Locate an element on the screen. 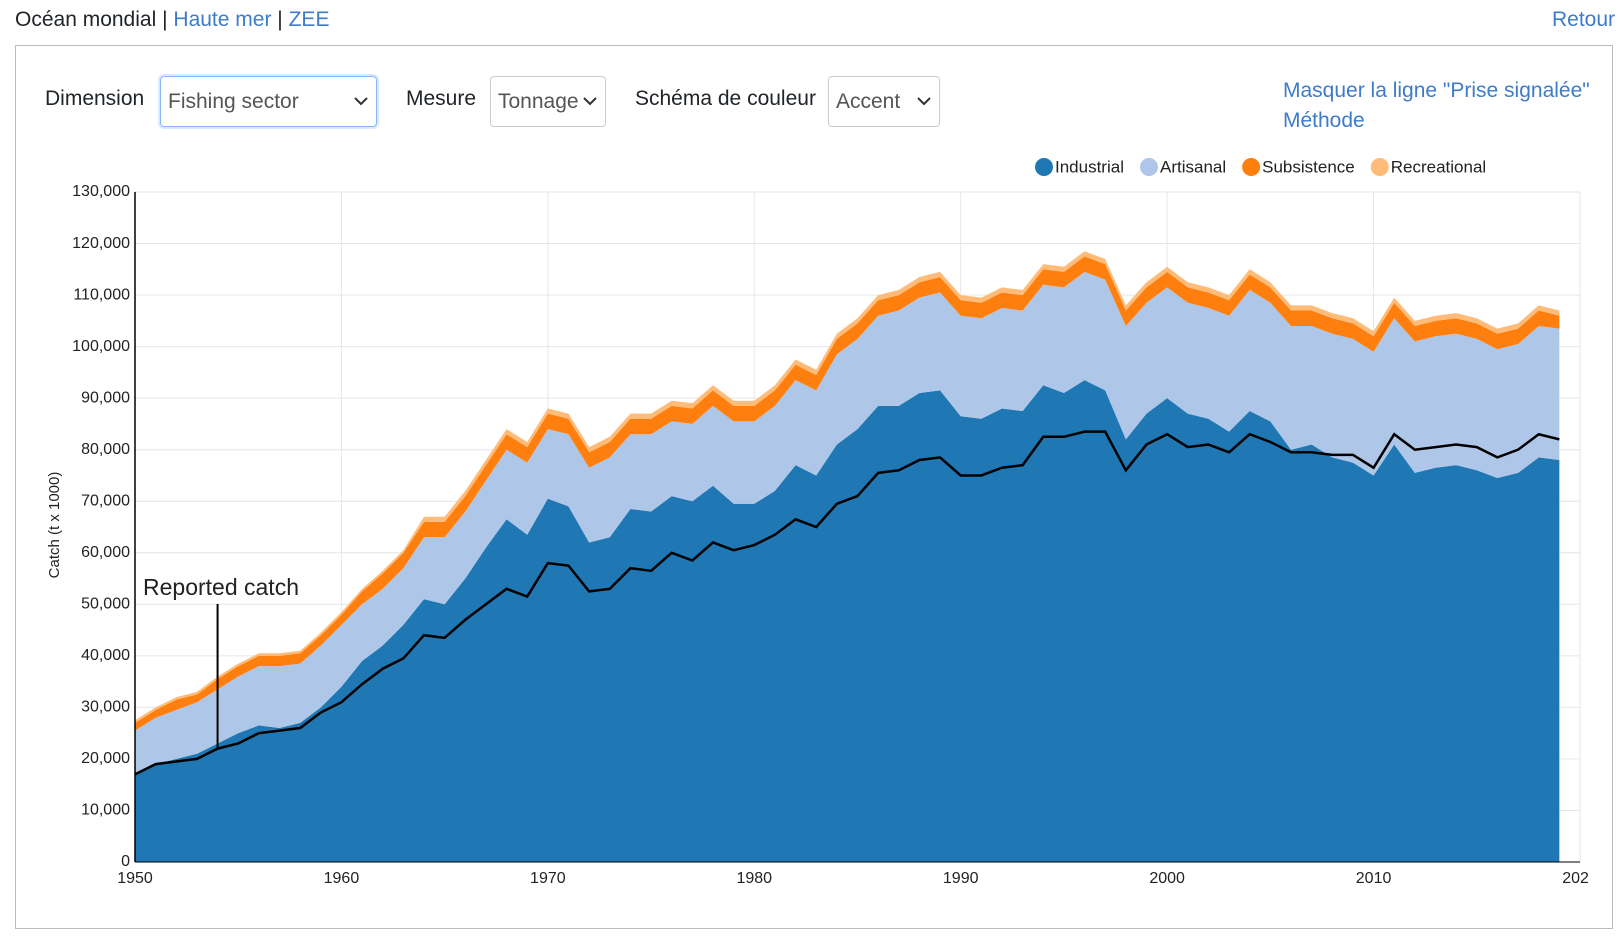 The height and width of the screenshot is (937, 1623). back-link: Retour is located at coordinates (1583, 19).